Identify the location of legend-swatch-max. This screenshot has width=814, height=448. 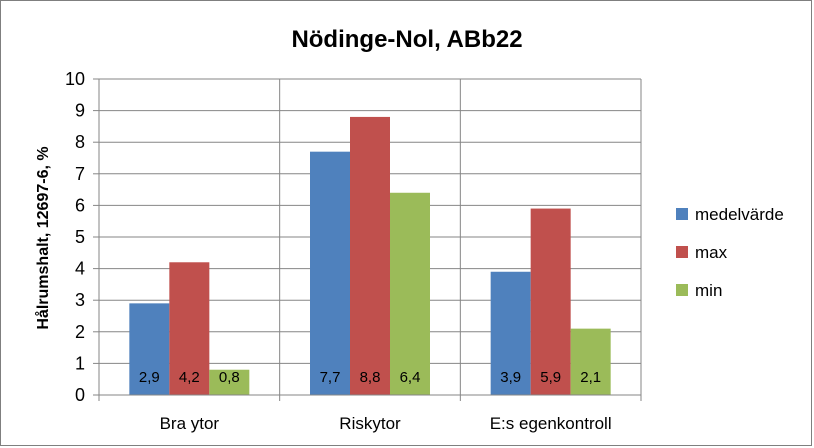
(682, 252).